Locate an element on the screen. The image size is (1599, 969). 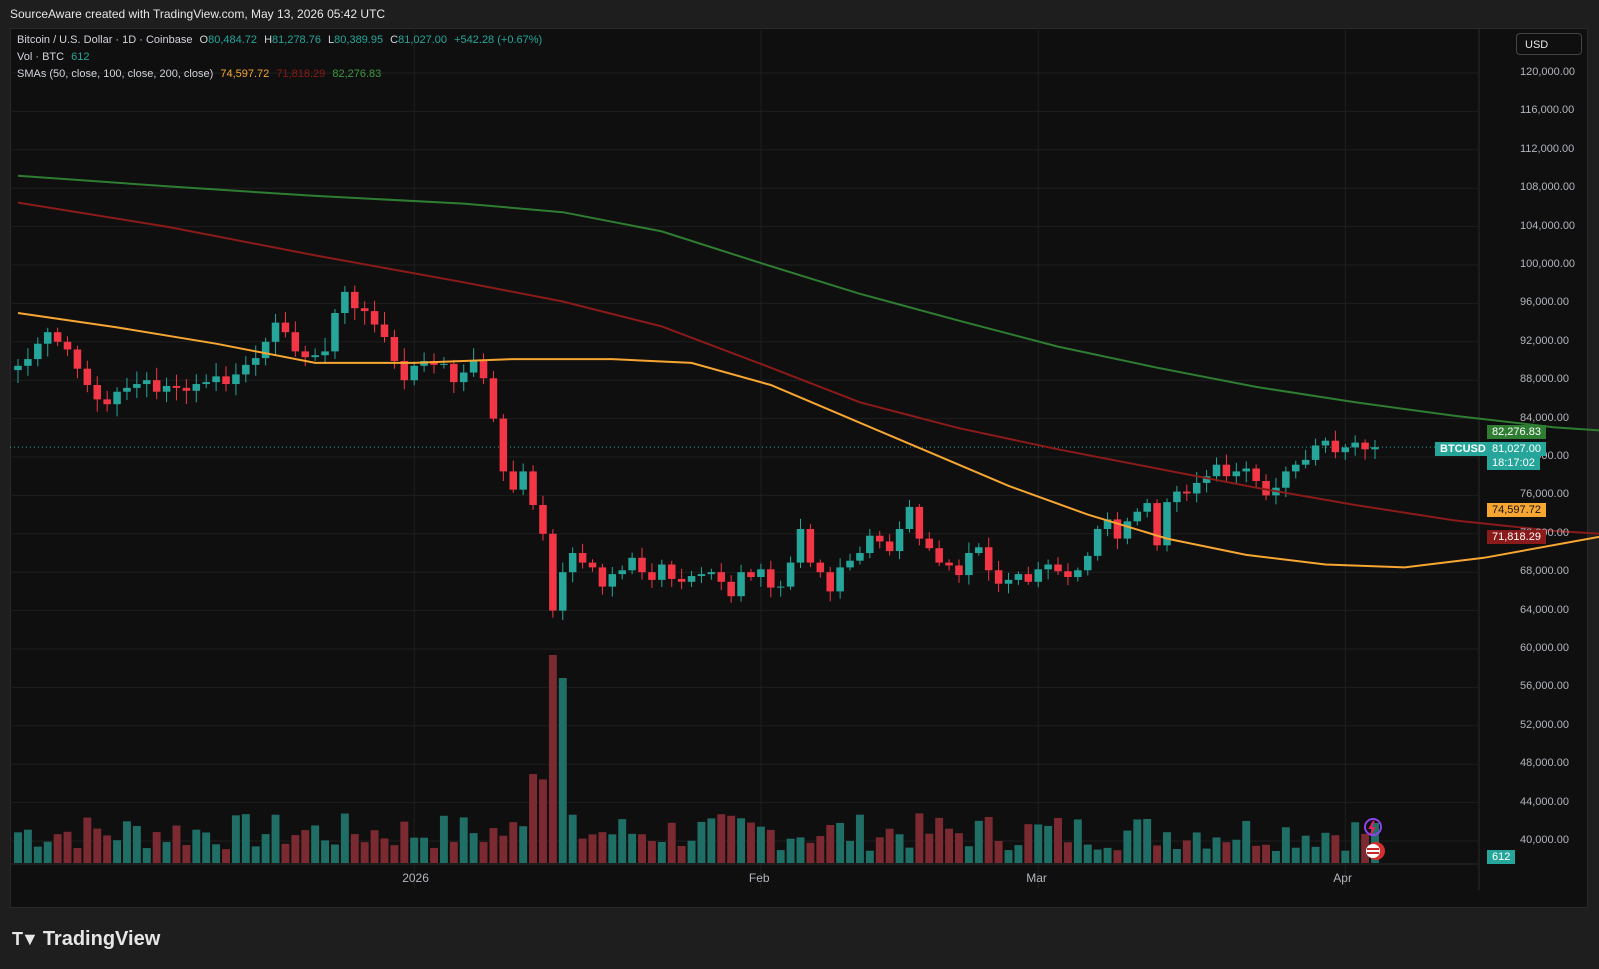
time-tick-label: 2026 is located at coordinates (415, 878).